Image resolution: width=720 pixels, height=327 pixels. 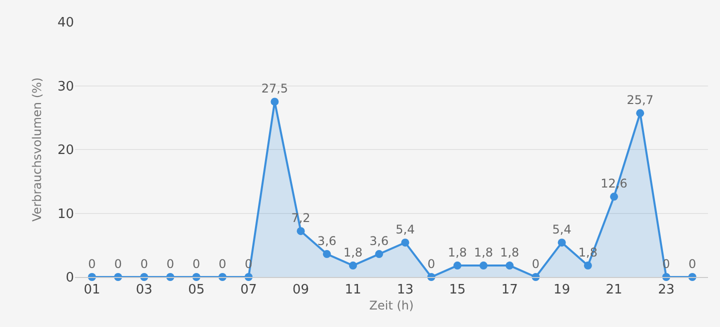 What do you see at coordinates (70, 278) in the screenshot?
I see `y-tick-label: 0` at bounding box center [70, 278].